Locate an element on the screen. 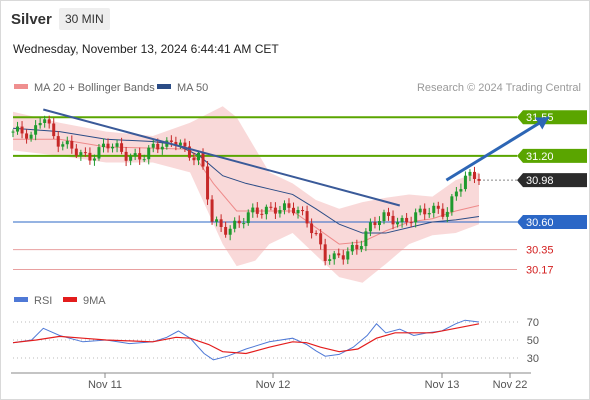  level-label: 30.60 is located at coordinates (540, 223).